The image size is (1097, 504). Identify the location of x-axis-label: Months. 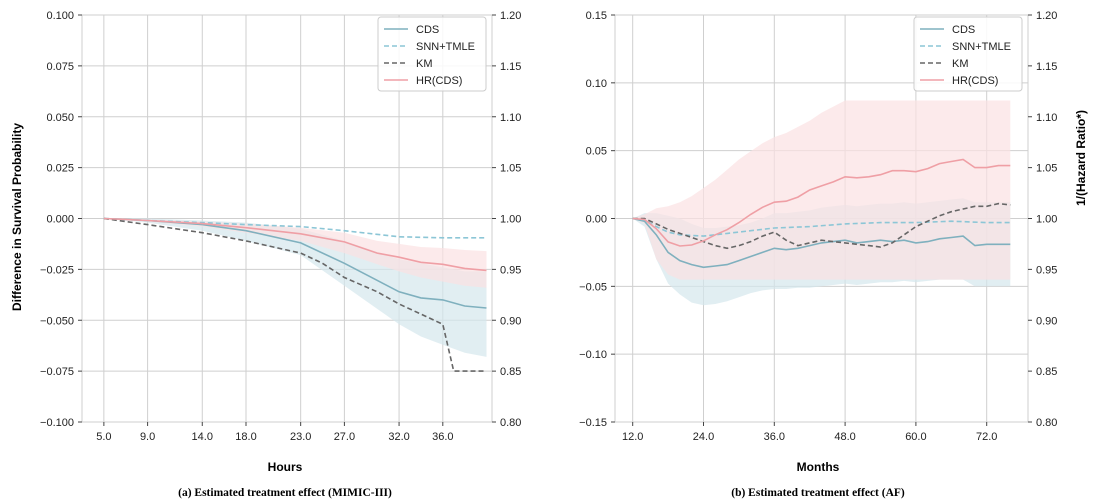
(818, 467).